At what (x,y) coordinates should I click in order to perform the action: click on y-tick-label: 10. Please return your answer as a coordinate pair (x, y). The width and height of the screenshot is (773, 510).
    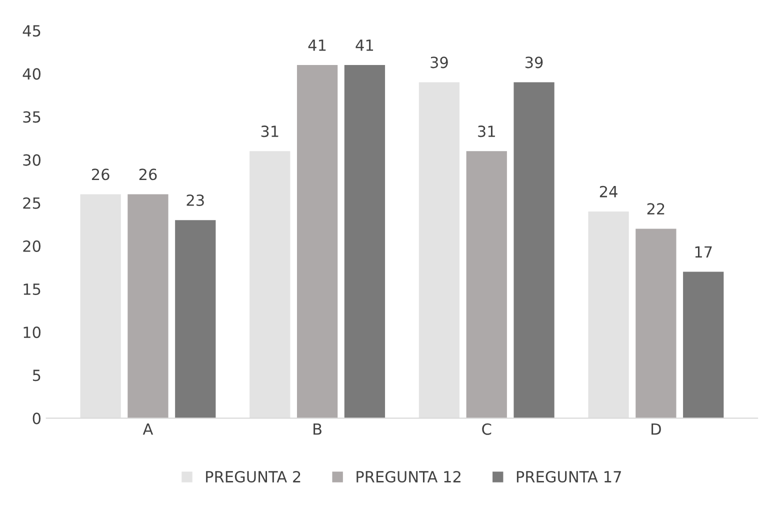
    Looking at the image, I should click on (32, 332).